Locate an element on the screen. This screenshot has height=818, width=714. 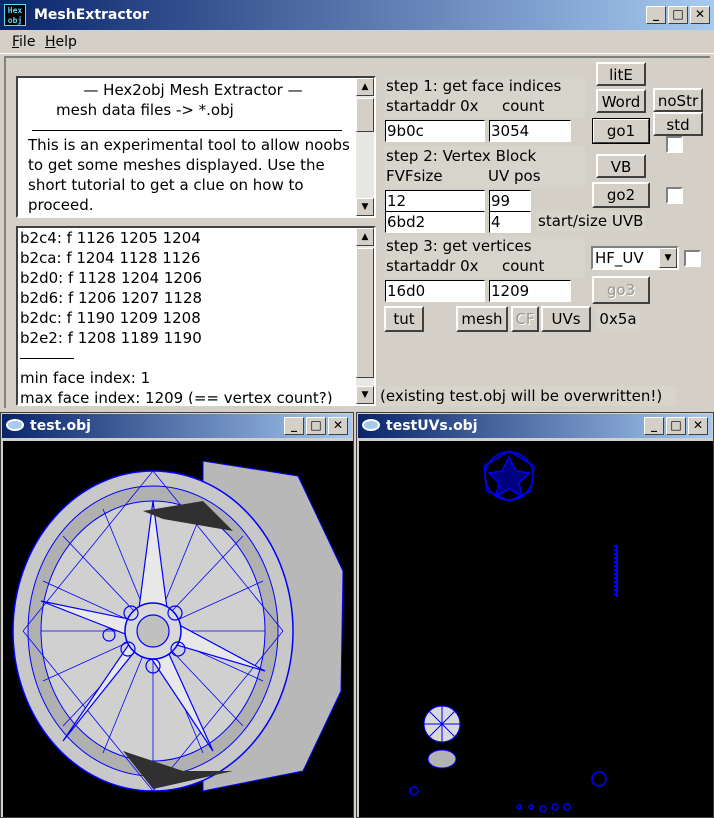
go1-checkbox is located at coordinates (674, 144).